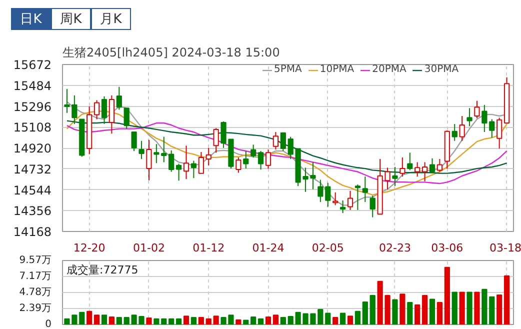 Image resolution: width=521 pixels, height=329 pixels. I want to click on x-tick-label: 02-23, so click(394, 248).